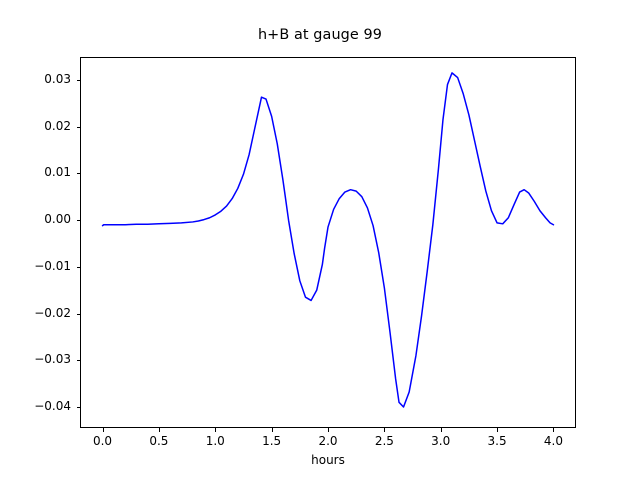 This screenshot has height=480, width=640. I want to click on x-tick-label: 4.0, so click(553, 441).